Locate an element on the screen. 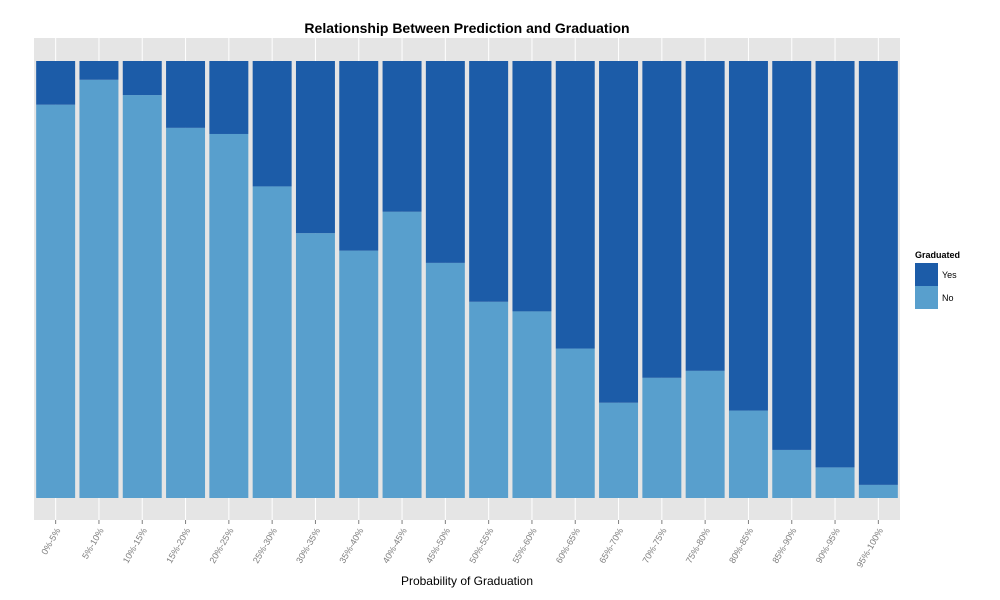 Image resolution: width=1000 pixels, height=600 pixels. x-tick-label: 75%-80% is located at coordinates (698, 545).